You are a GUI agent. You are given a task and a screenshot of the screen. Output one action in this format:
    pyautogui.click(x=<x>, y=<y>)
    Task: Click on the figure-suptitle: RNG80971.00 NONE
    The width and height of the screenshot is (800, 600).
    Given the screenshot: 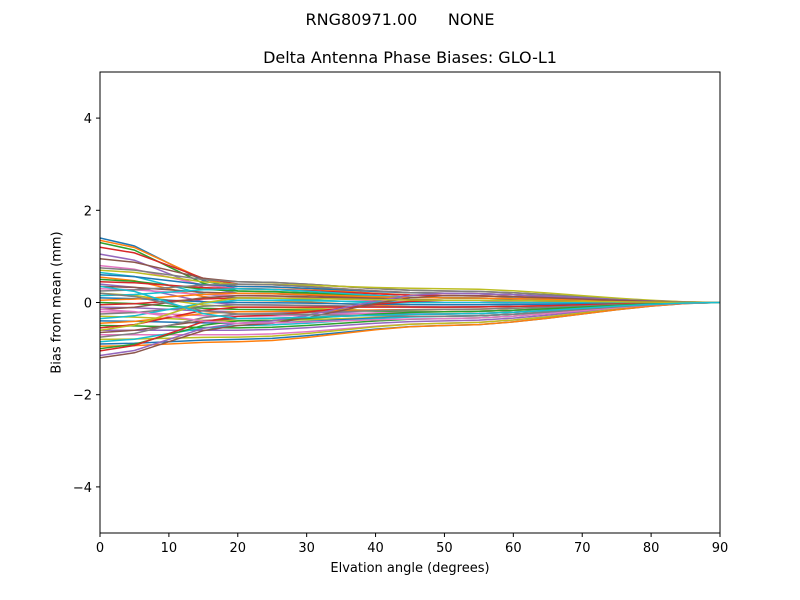 What is the action you would take?
    pyautogui.click(x=400, y=19)
    